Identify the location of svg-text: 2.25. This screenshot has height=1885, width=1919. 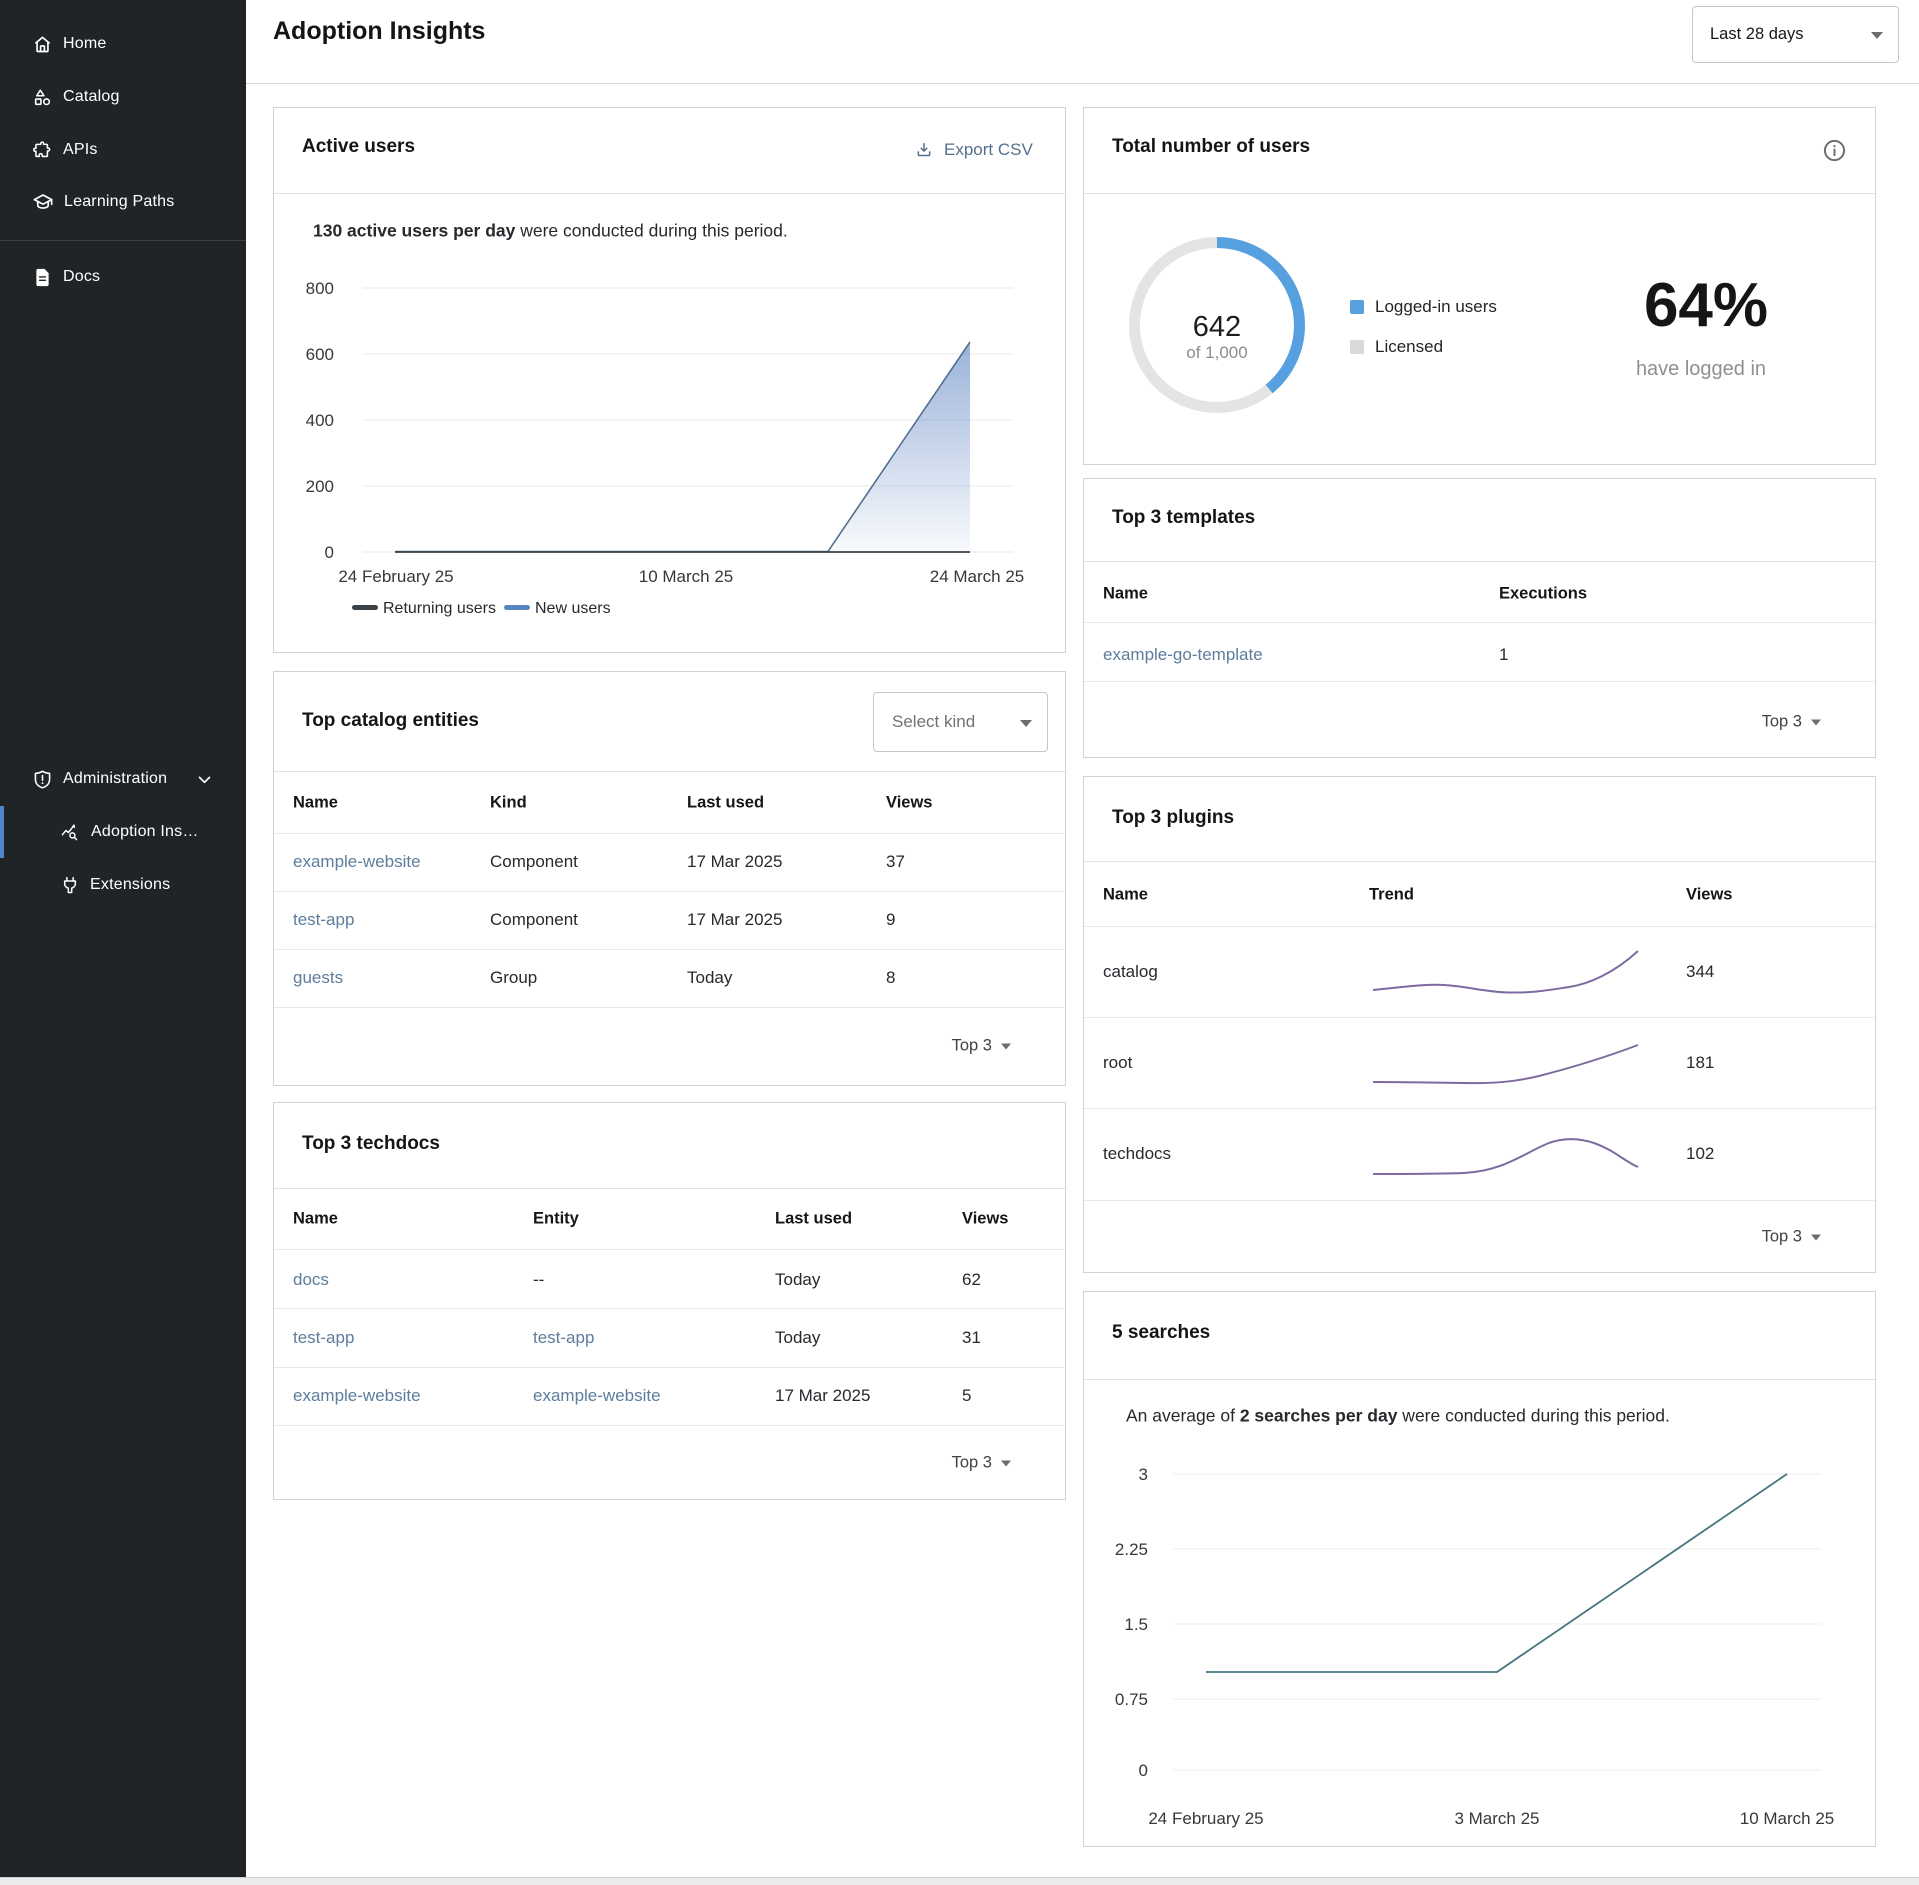
(1131, 1549).